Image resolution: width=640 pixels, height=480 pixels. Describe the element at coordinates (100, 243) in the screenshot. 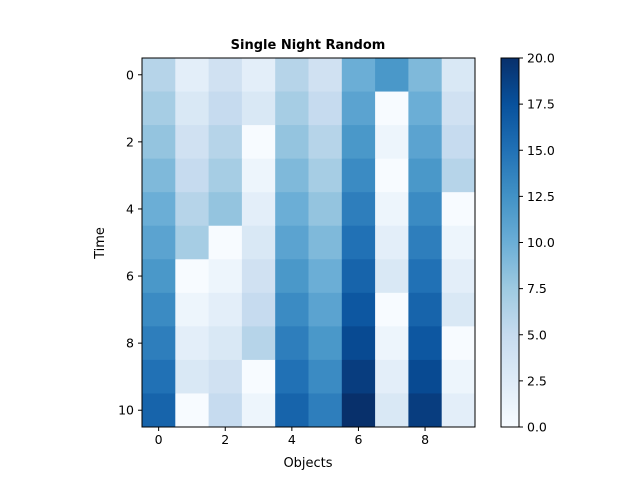

I see `y-axis-label: Time` at that location.